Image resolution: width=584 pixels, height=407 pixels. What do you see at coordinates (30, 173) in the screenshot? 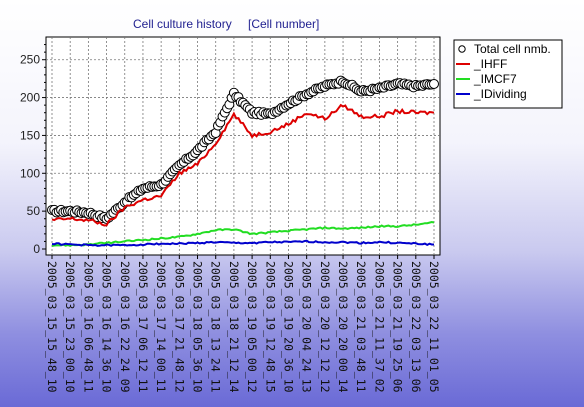
I see `y-tick-label: 100` at bounding box center [30, 173].